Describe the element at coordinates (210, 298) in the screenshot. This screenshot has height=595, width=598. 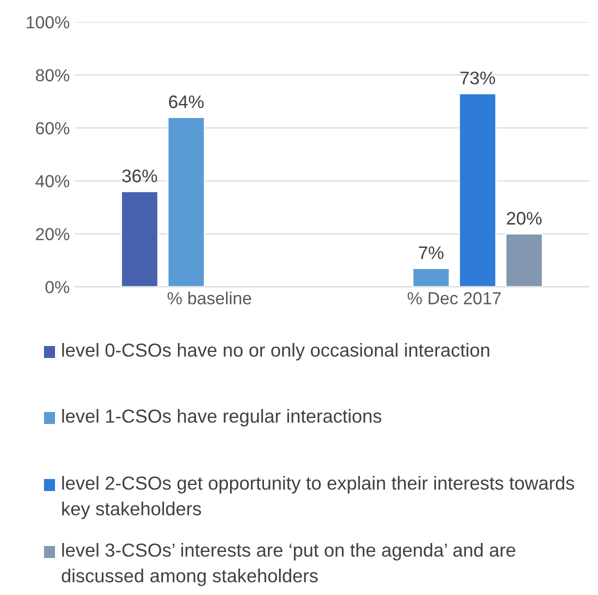
I see `x-tick-label: % baseline` at that location.